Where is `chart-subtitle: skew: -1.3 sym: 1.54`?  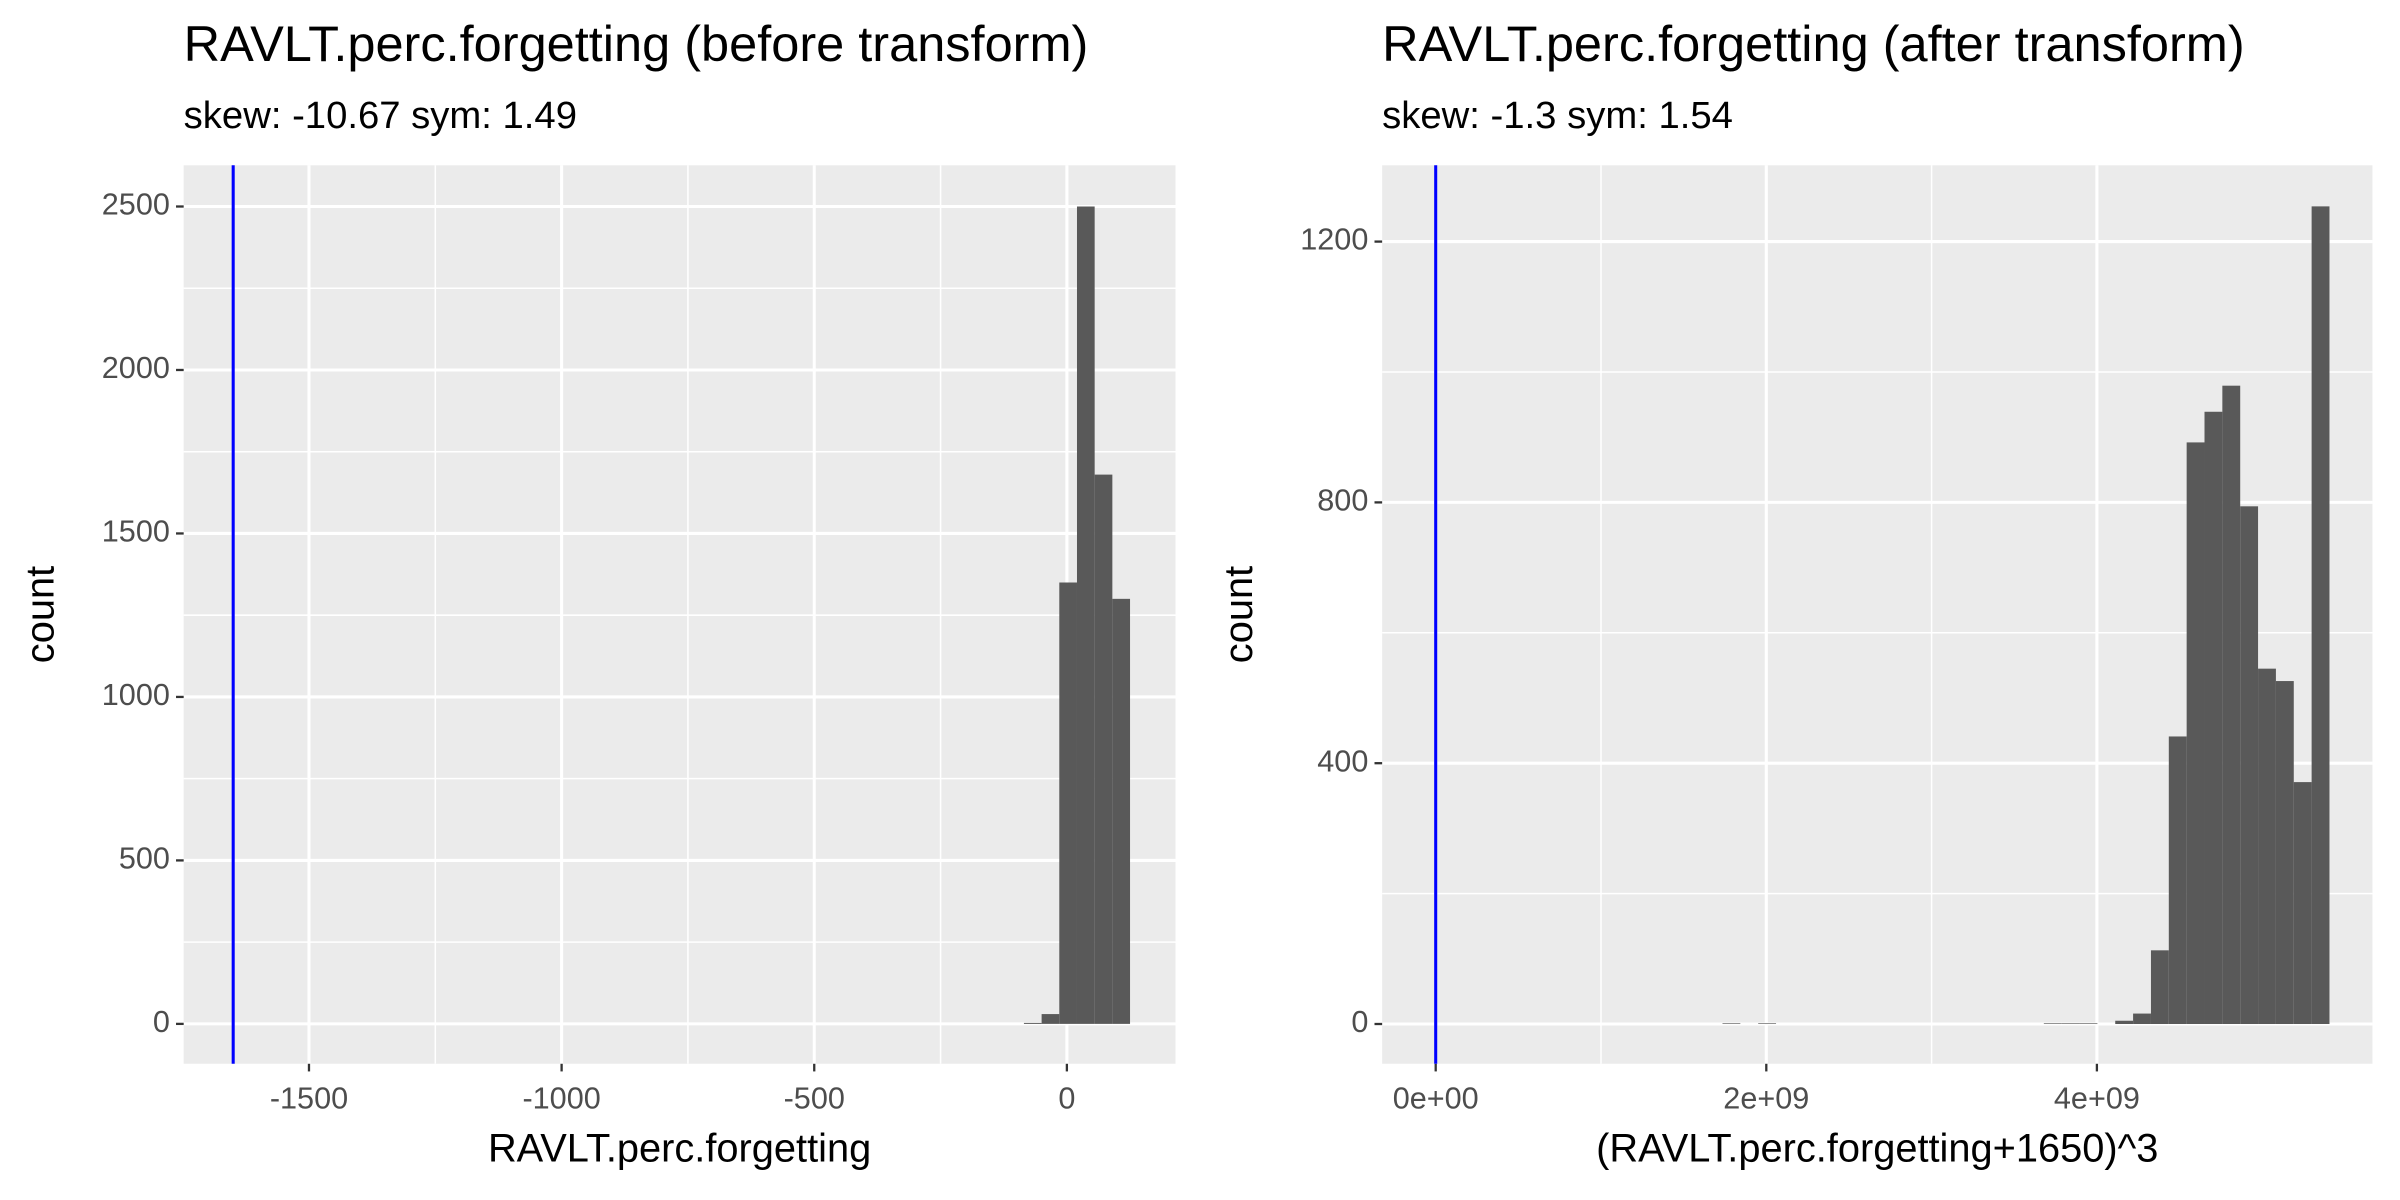
chart-subtitle: skew: -1.3 sym: 1.54 is located at coordinates (1557, 115).